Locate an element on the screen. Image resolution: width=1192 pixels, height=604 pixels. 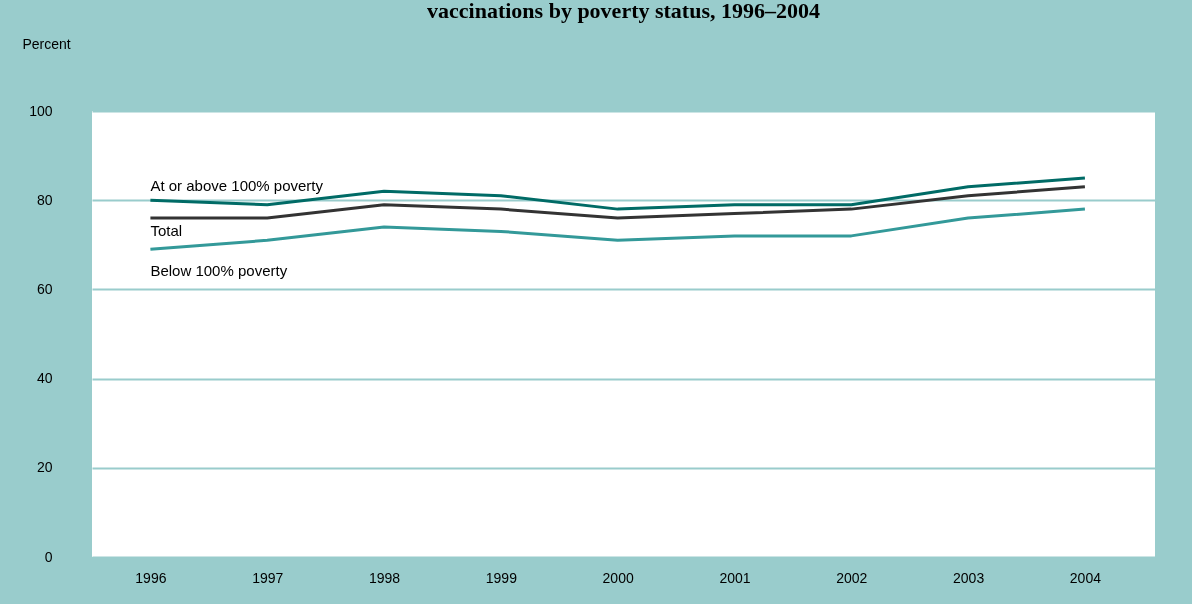
x-tick-label: 2001 is located at coordinates (735, 577).